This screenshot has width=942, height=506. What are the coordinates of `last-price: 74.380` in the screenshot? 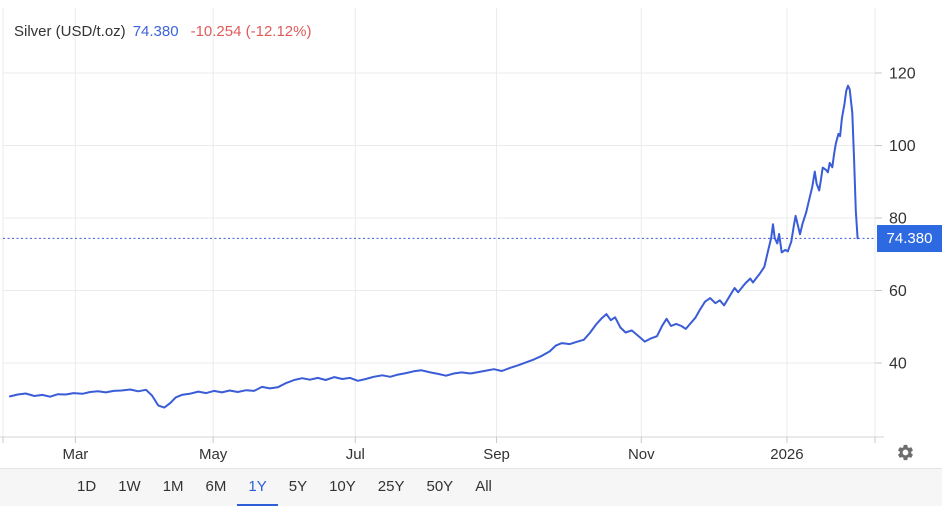 It's located at (155, 31).